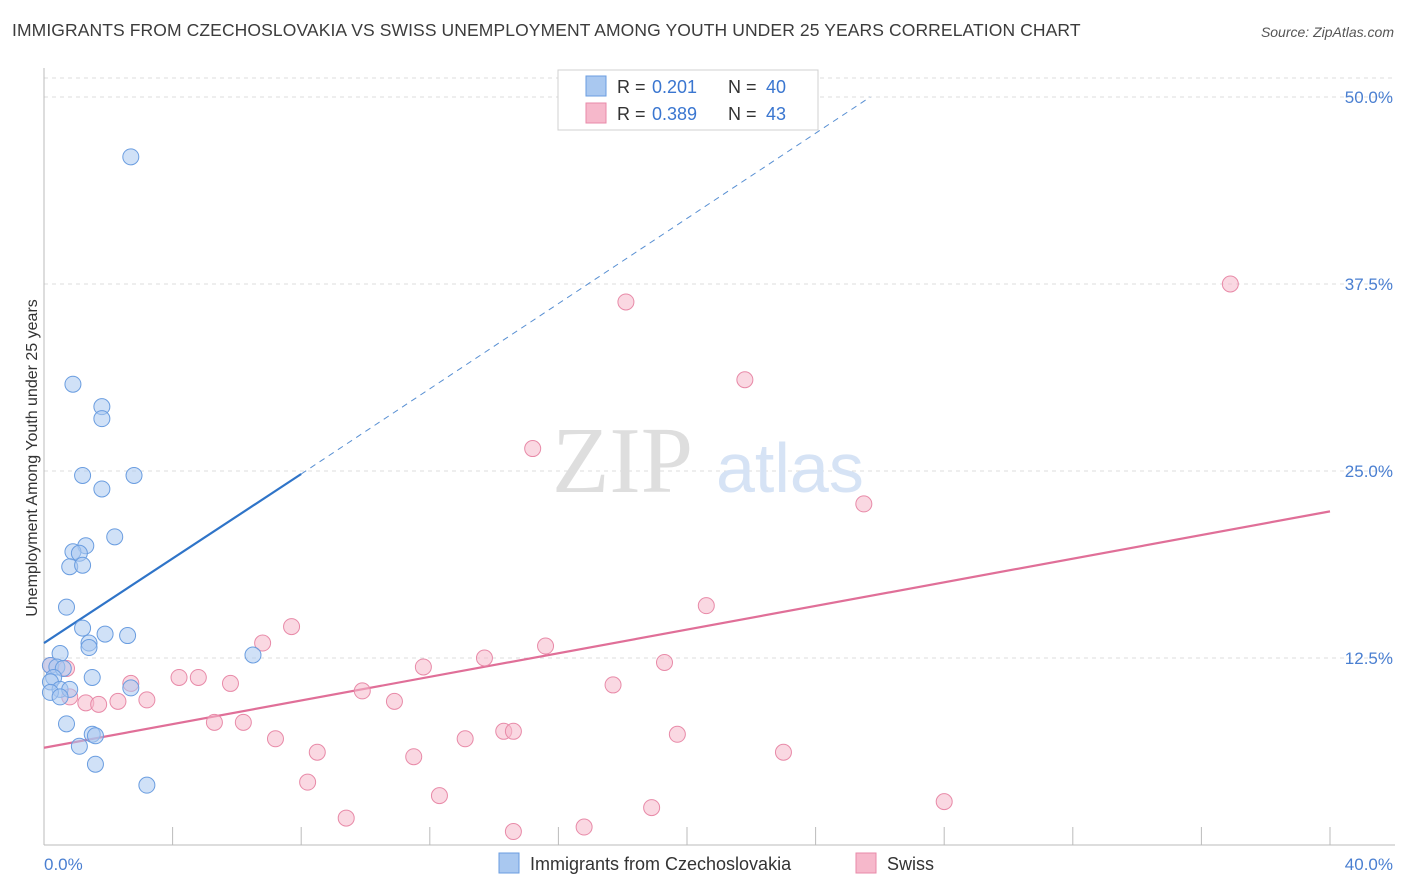  Describe the element at coordinates (622, 461) in the screenshot. I see `watermark-zip: ZIP` at that location.